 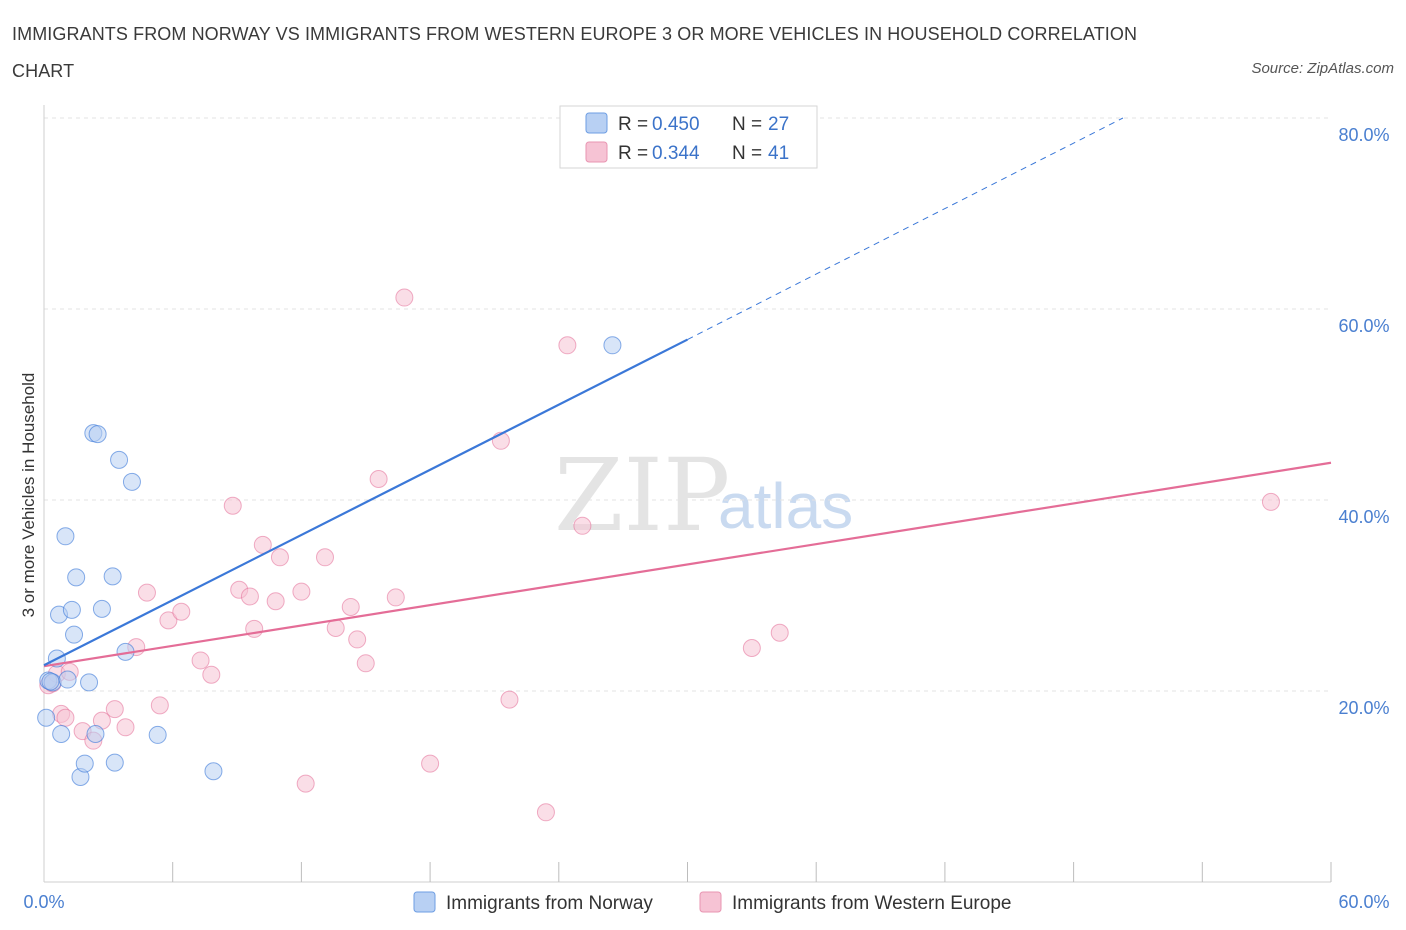 I want to click on bottom-legend-western-label: Immigrants from Western Europe, so click(x=871, y=903).